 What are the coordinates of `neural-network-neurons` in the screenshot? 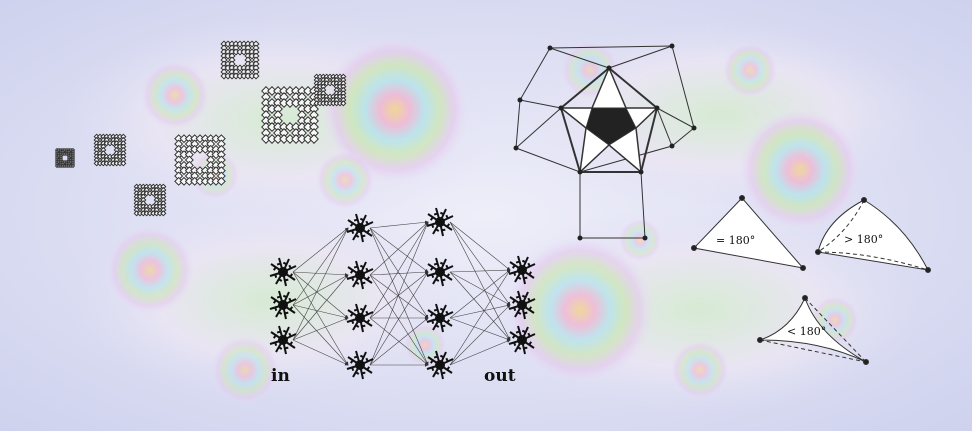 It's located at (402, 293).